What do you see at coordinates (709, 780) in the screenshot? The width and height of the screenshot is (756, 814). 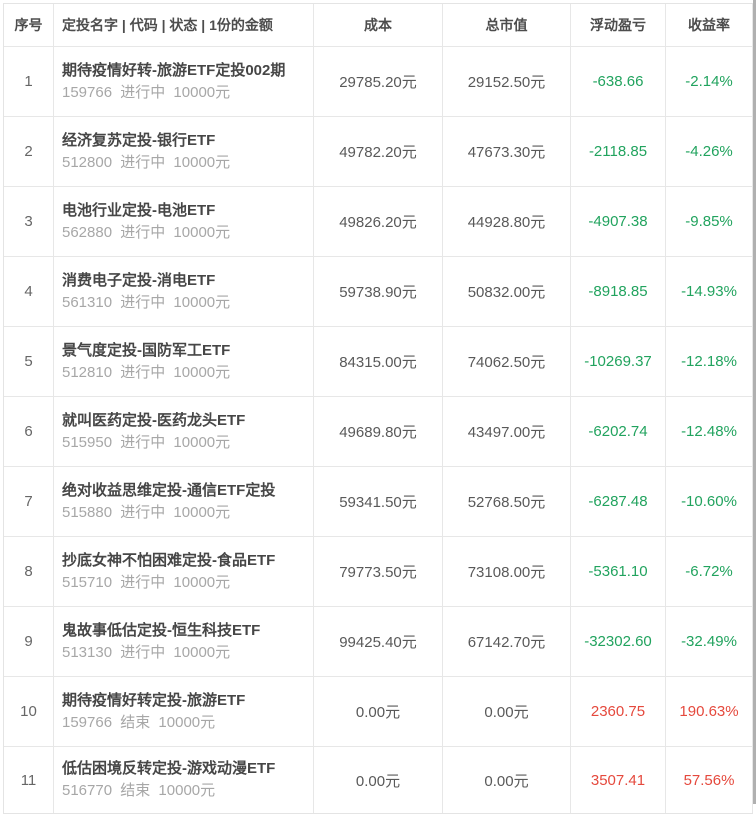 I see `return-cell: 57.56%` at bounding box center [709, 780].